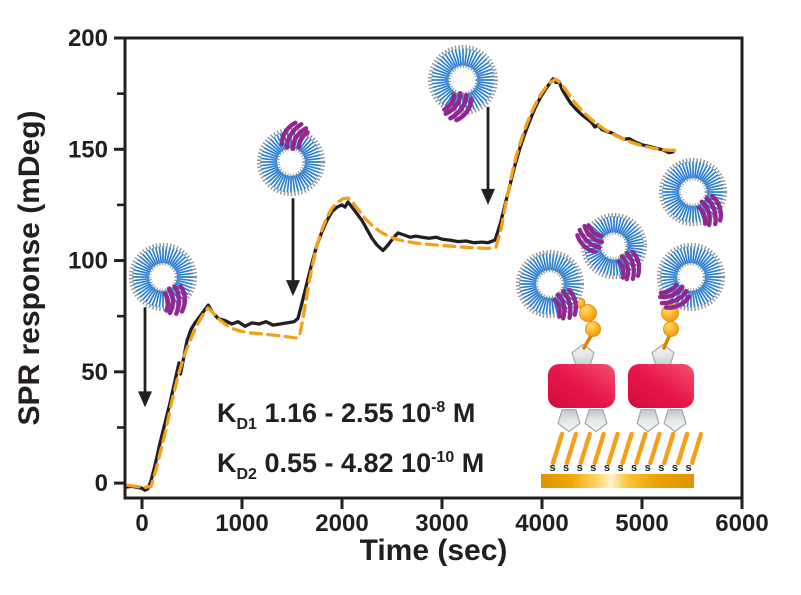  I want to click on inner-lipid-heads, so click(614, 246).